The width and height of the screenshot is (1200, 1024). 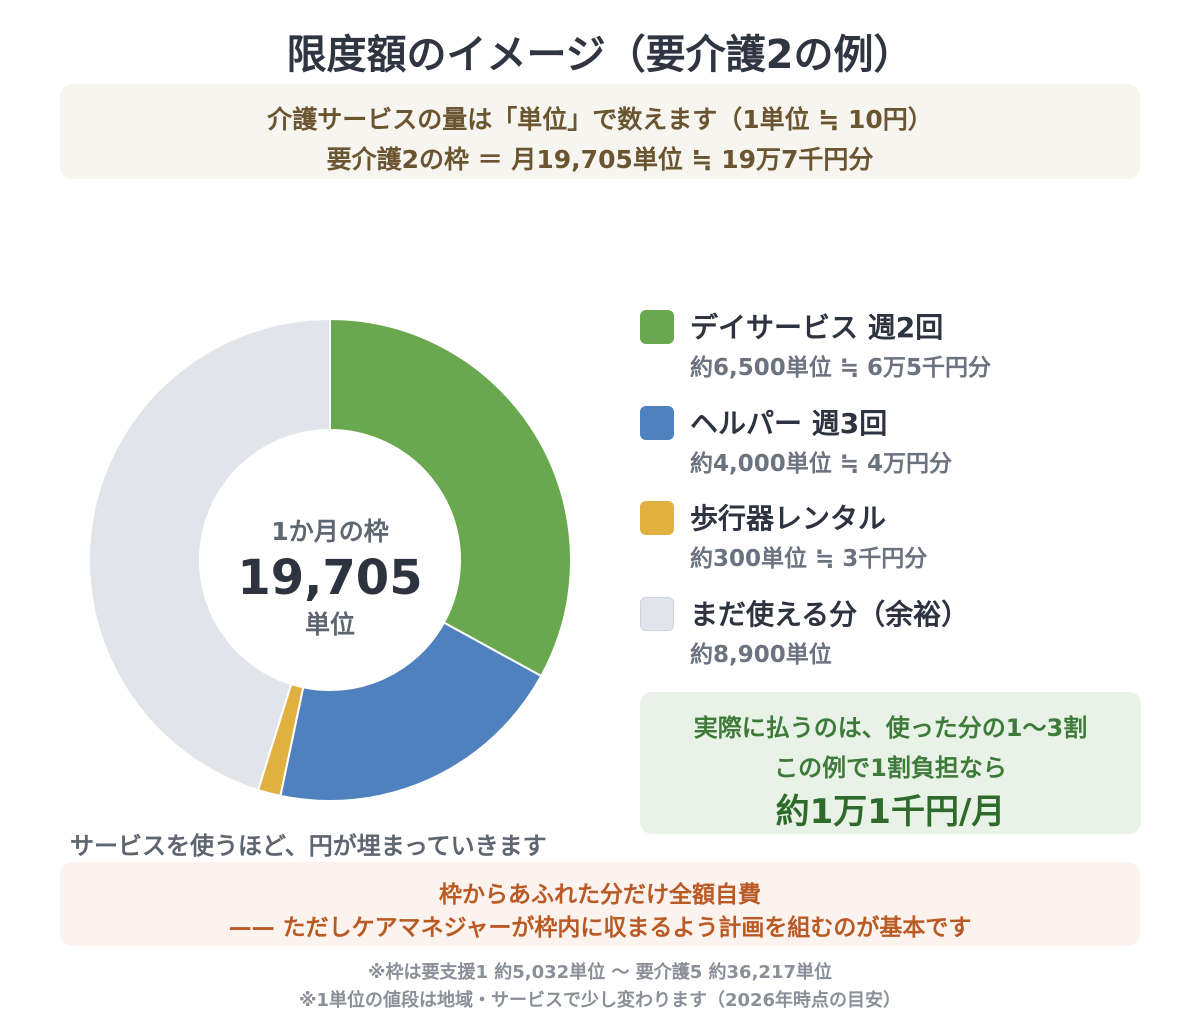 What do you see at coordinates (817, 327) in the screenshot?
I see `legend-name: デイサービス 週2回` at bounding box center [817, 327].